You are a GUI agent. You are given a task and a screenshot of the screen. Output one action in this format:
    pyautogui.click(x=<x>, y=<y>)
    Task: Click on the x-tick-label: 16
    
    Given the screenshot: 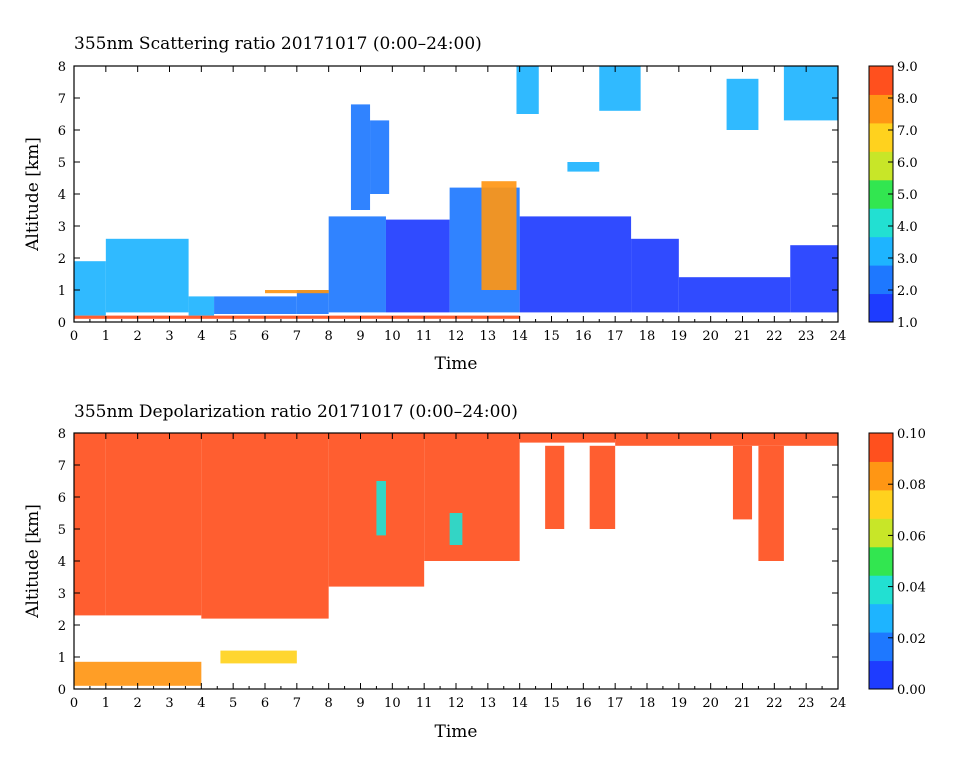 What is the action you would take?
    pyautogui.click(x=583, y=336)
    